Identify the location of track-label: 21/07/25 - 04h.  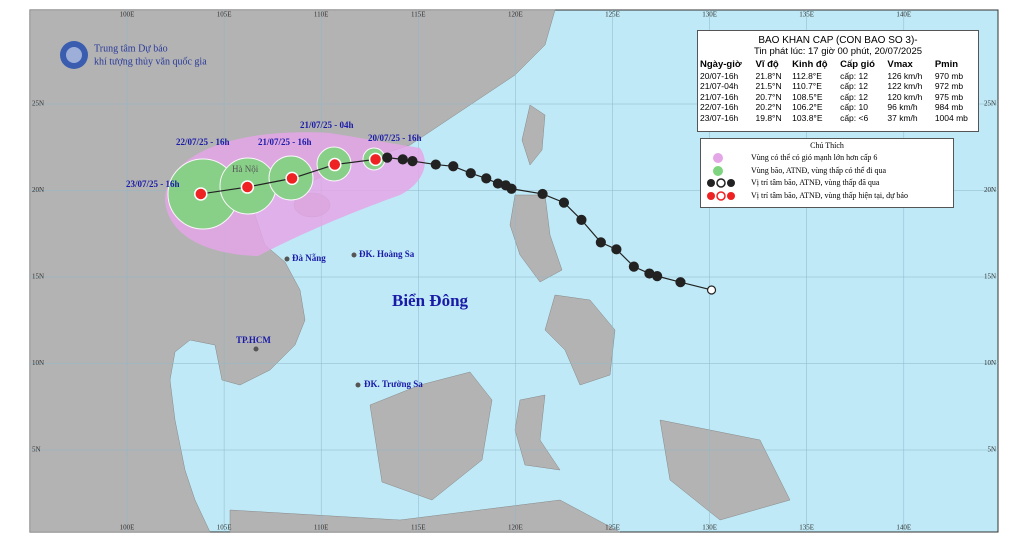
(327, 125).